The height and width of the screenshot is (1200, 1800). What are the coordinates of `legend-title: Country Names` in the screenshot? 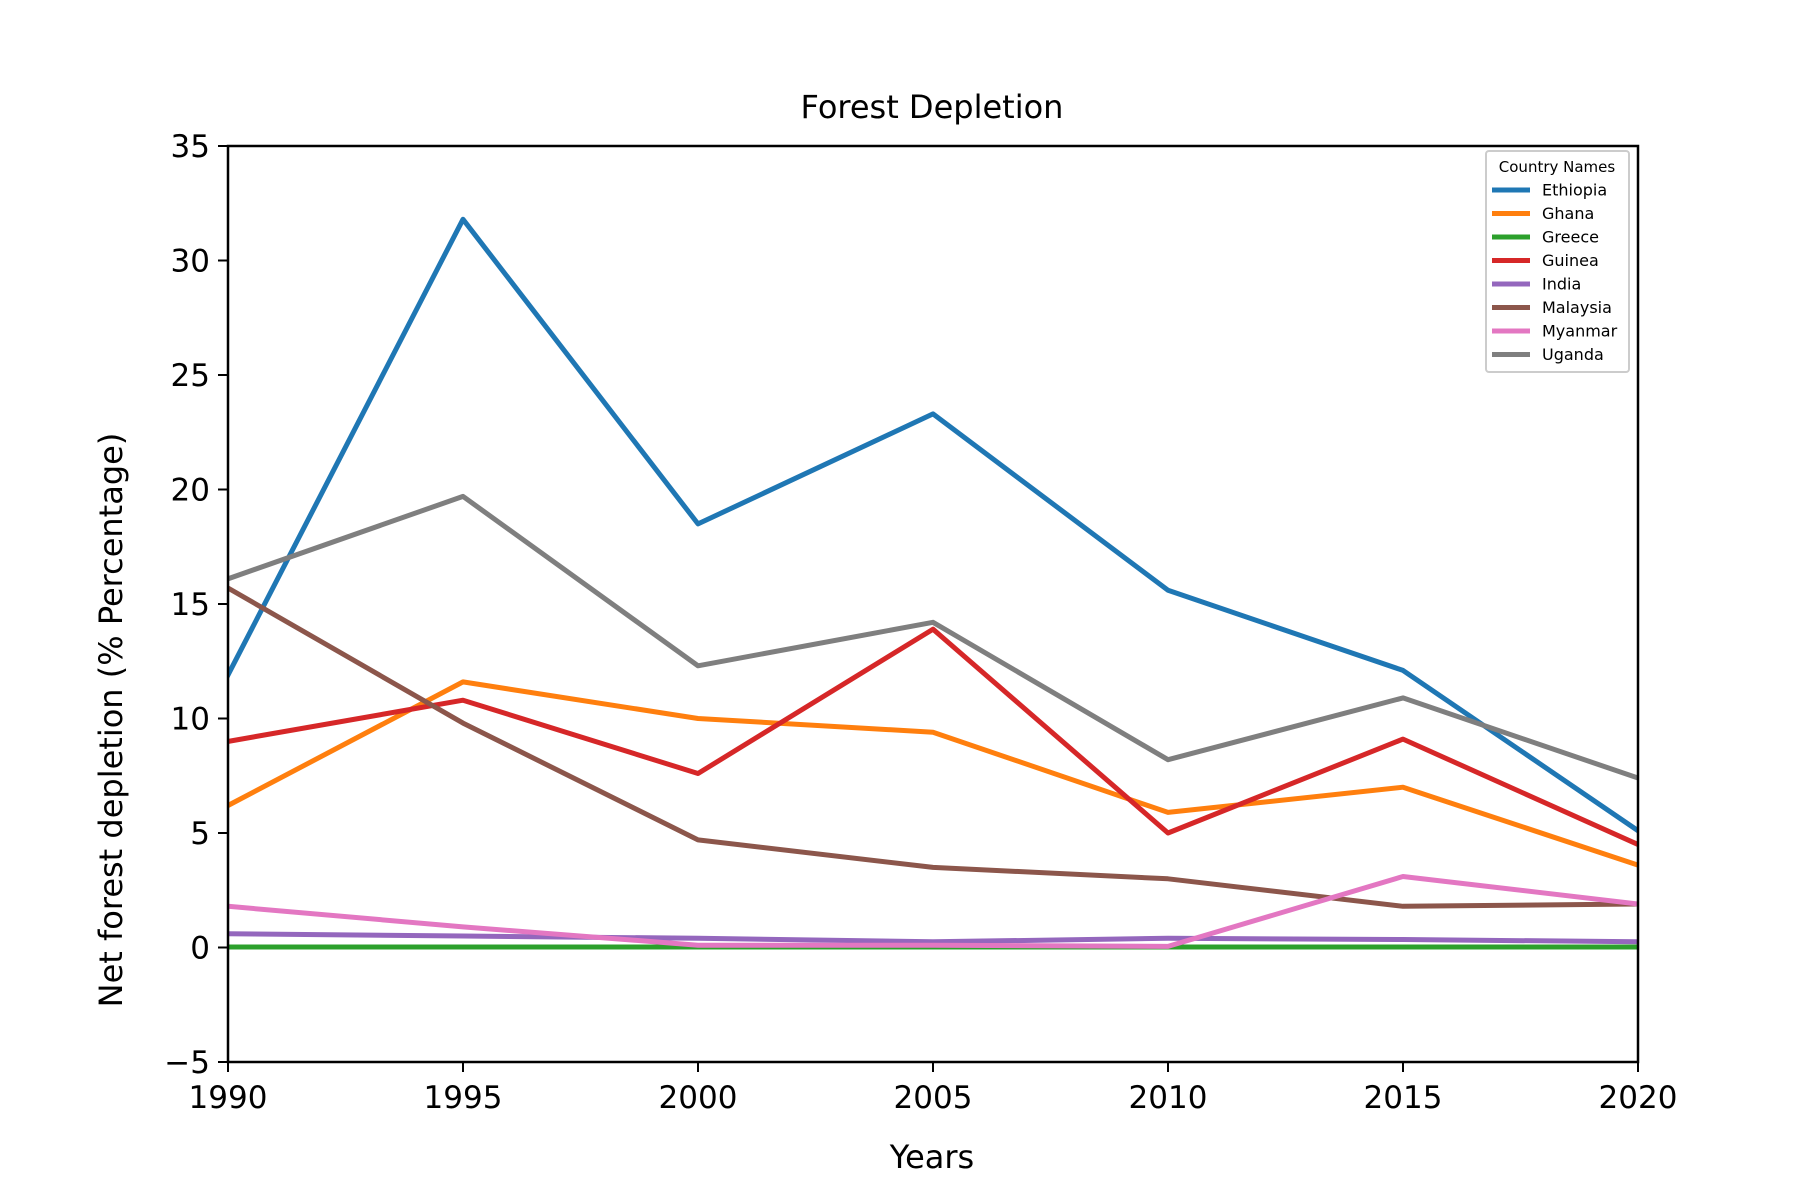 It's located at (1557, 167).